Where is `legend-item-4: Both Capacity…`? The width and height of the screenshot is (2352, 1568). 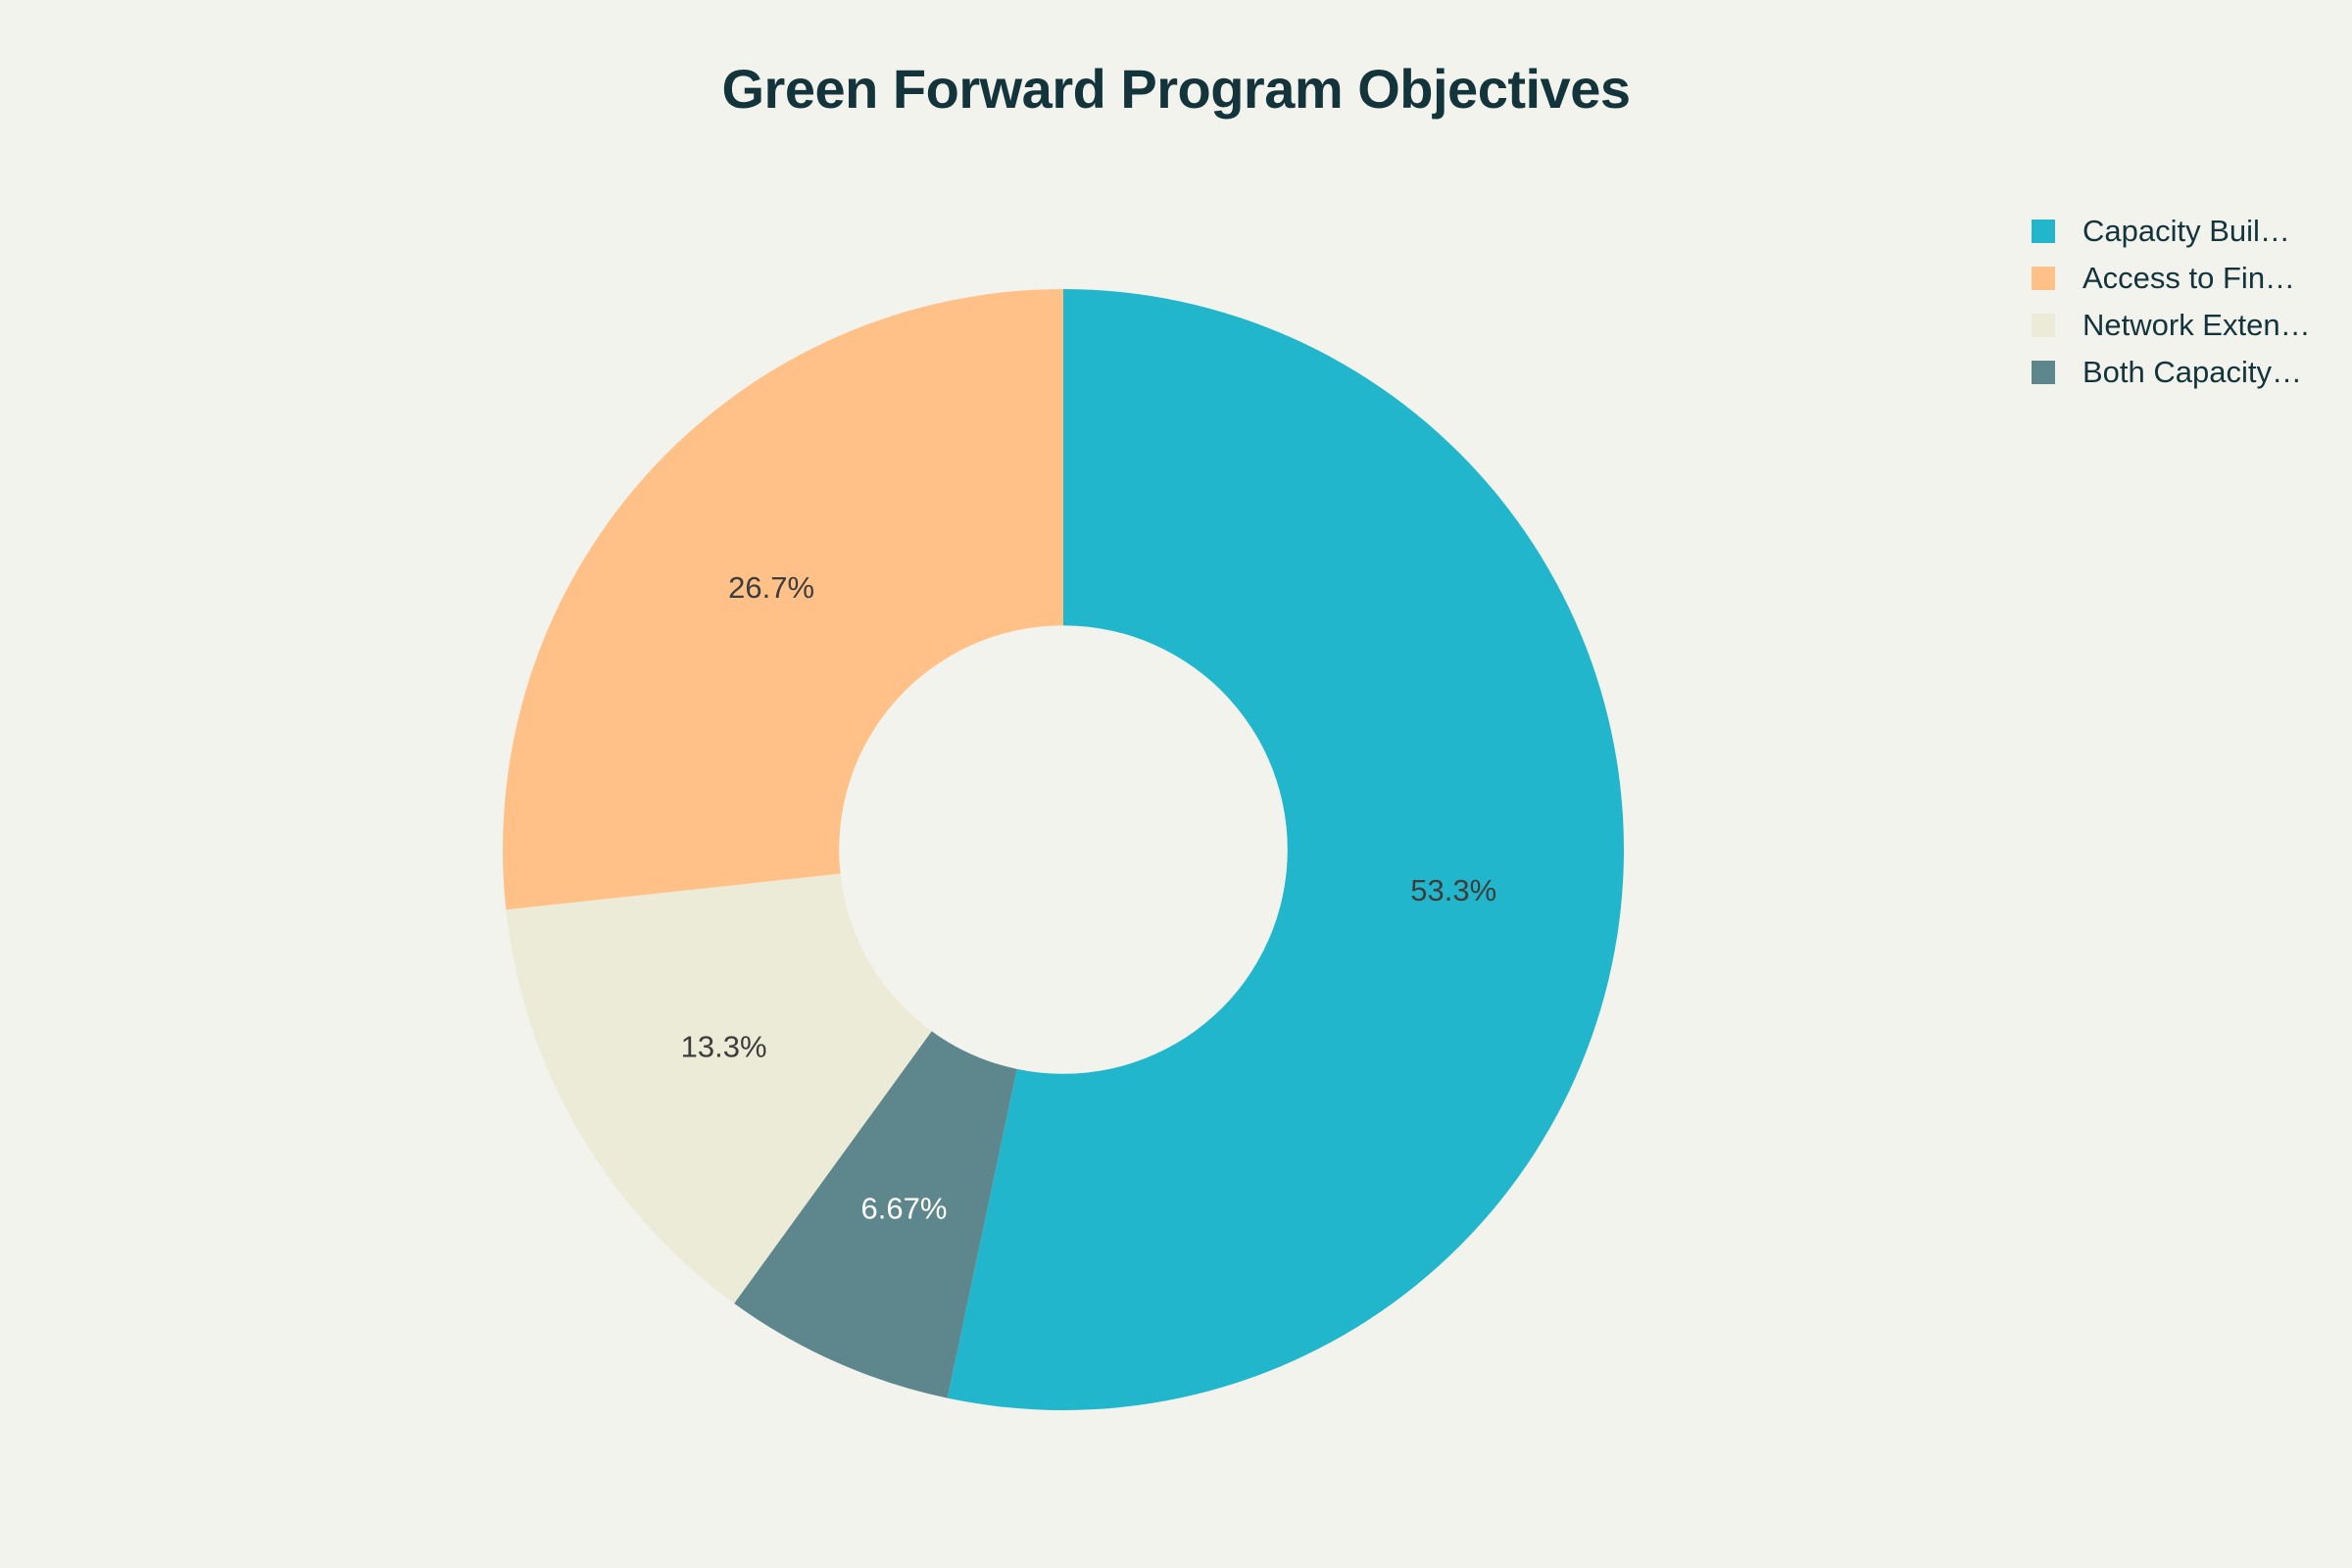
legend-item-4: Both Capacity… is located at coordinates (2188, 372).